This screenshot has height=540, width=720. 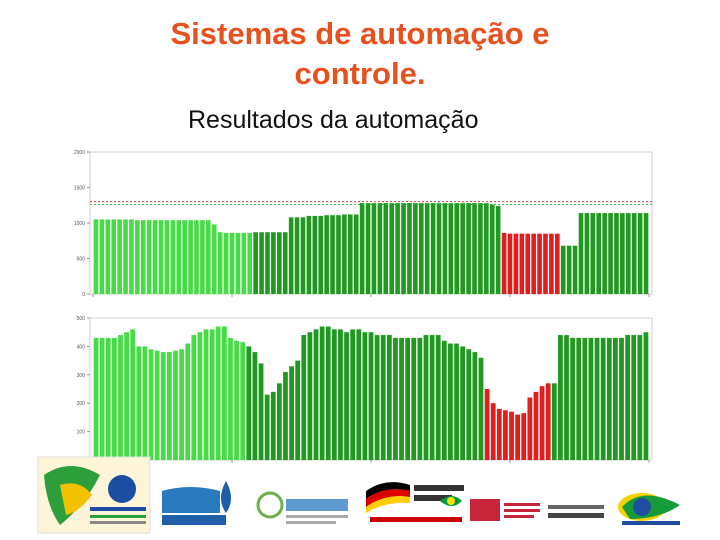 I want to click on y-tick-label: 400, so click(x=81, y=347).